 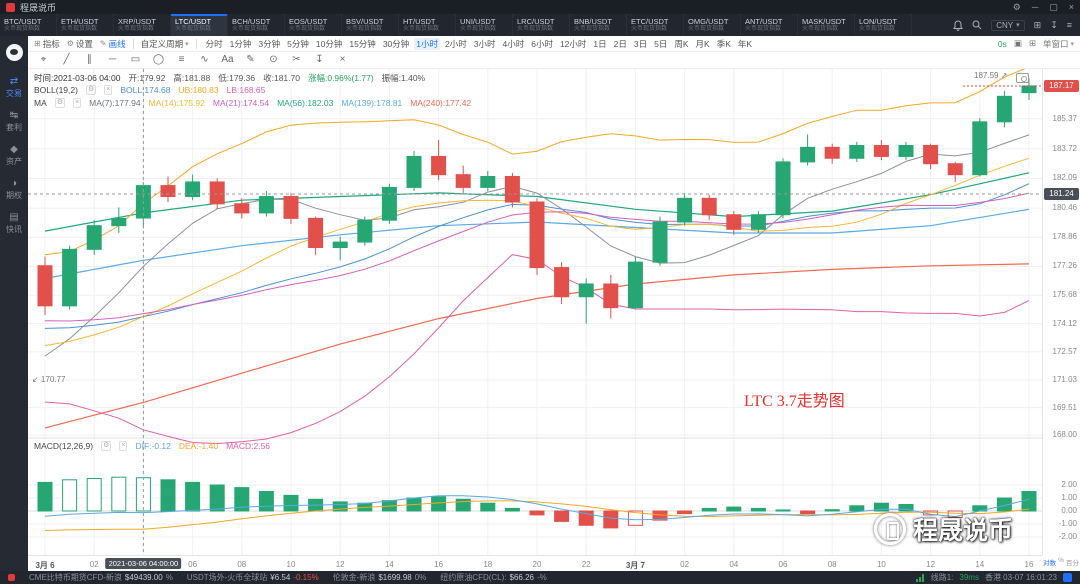 What do you see at coordinates (204, 59) in the screenshot?
I see `wave-tool: ∿` at bounding box center [204, 59].